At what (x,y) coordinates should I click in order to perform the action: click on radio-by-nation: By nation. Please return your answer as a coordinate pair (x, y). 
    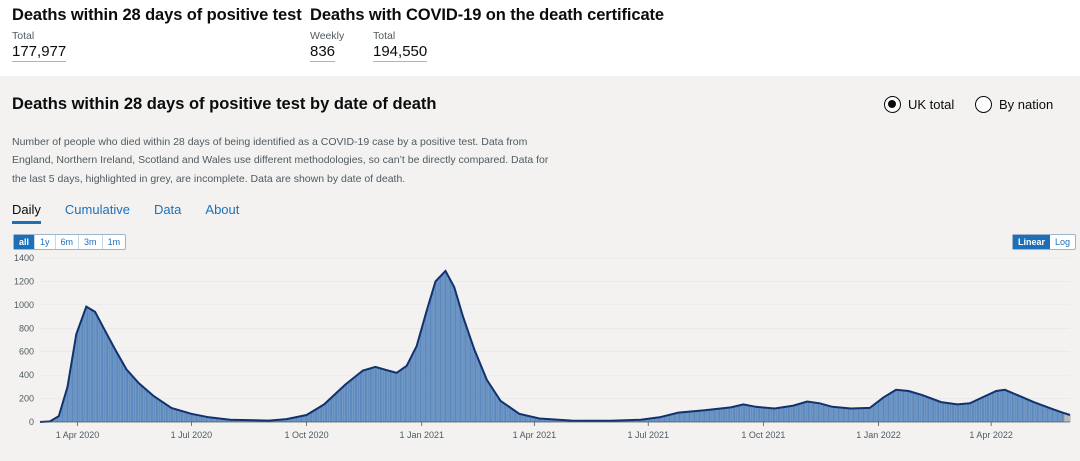
    Looking at the image, I should click on (1014, 104).